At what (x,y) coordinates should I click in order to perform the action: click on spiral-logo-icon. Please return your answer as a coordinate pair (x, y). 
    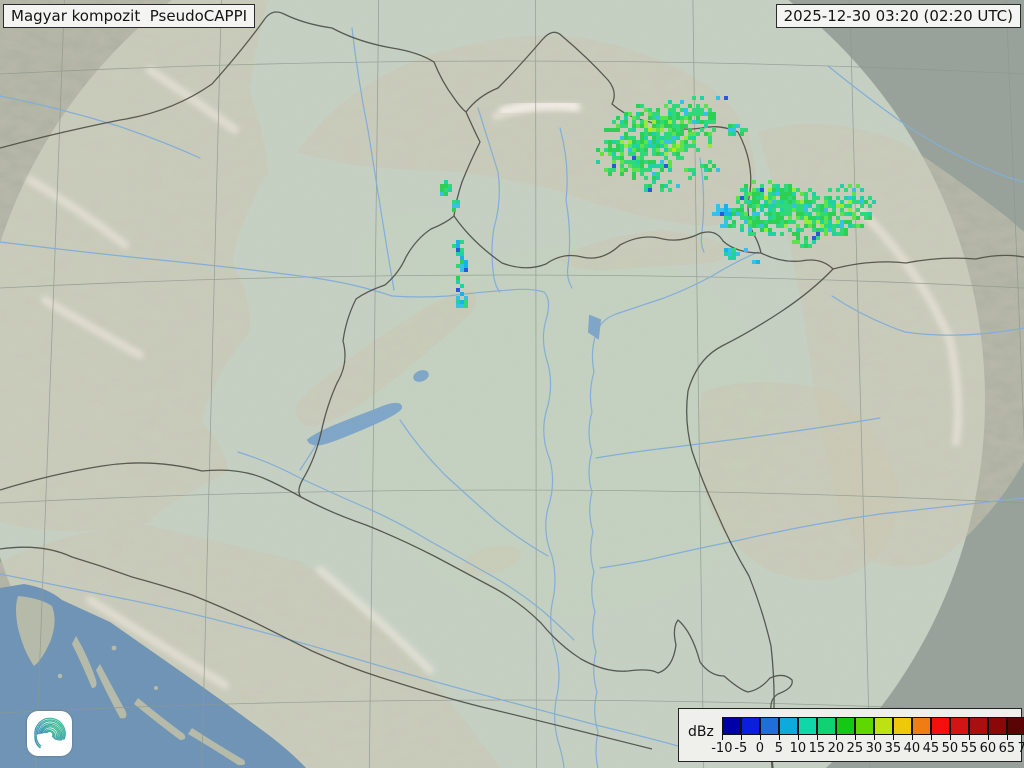
    Looking at the image, I should click on (50, 733).